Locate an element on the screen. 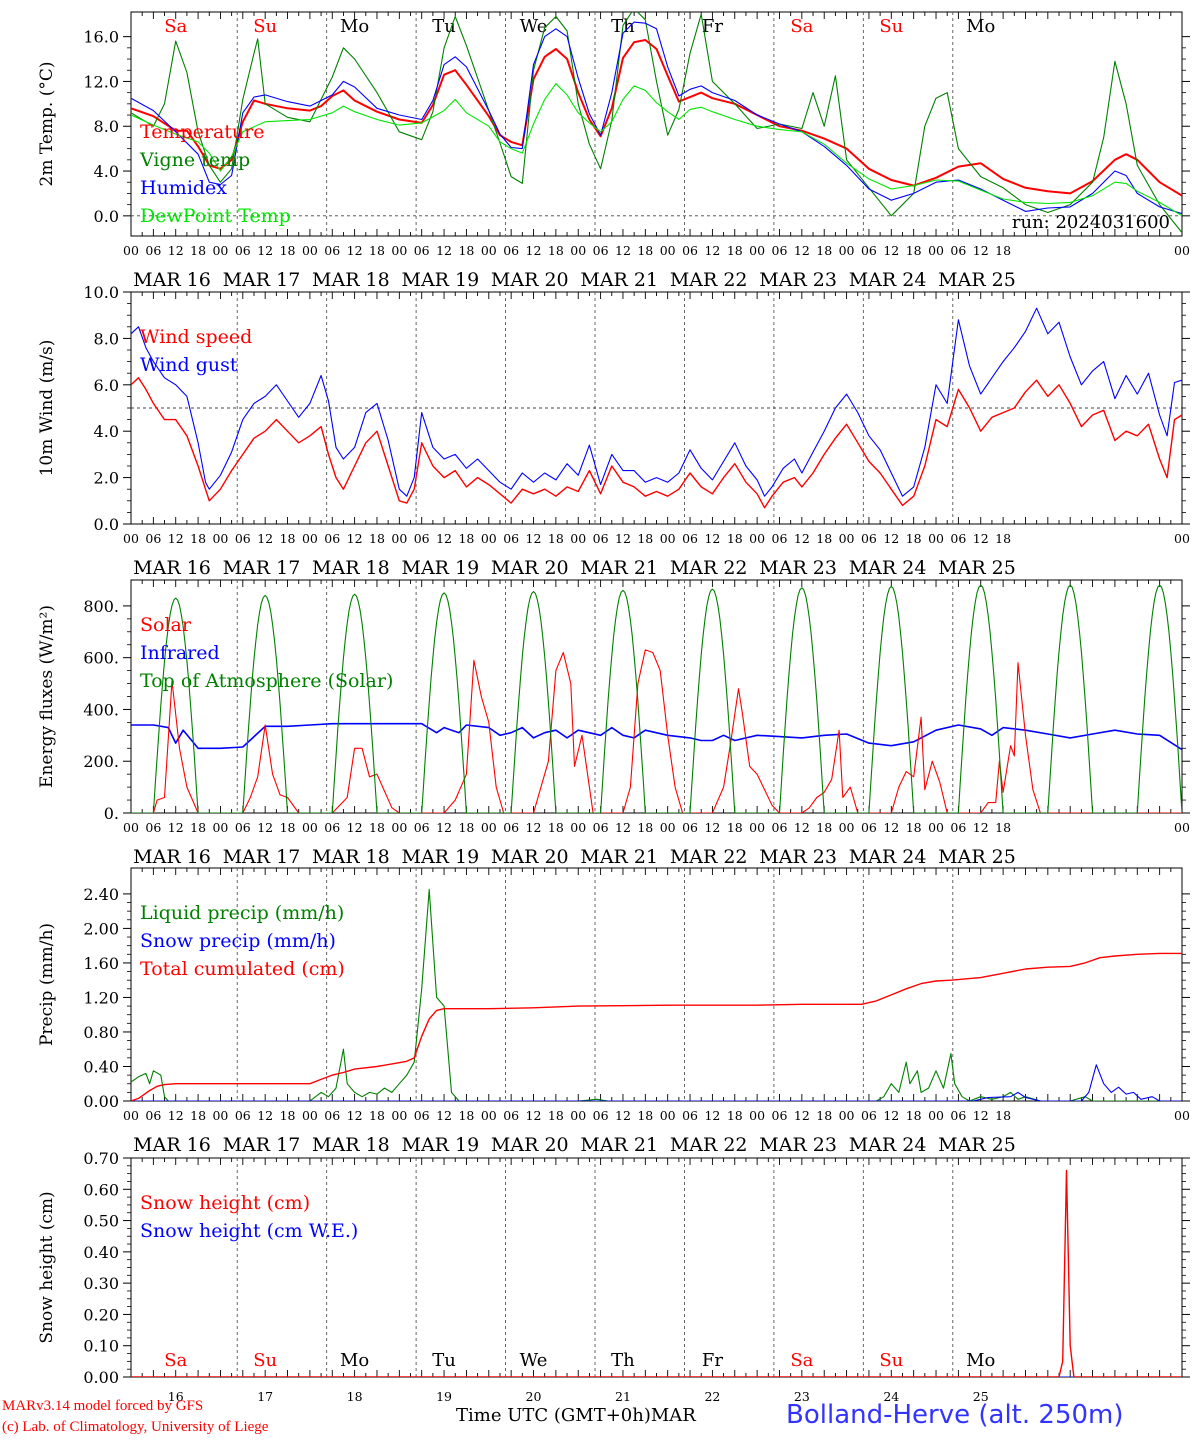 This screenshot has height=1440, width=1194. energy-series-solar is located at coordinates (656, 731).